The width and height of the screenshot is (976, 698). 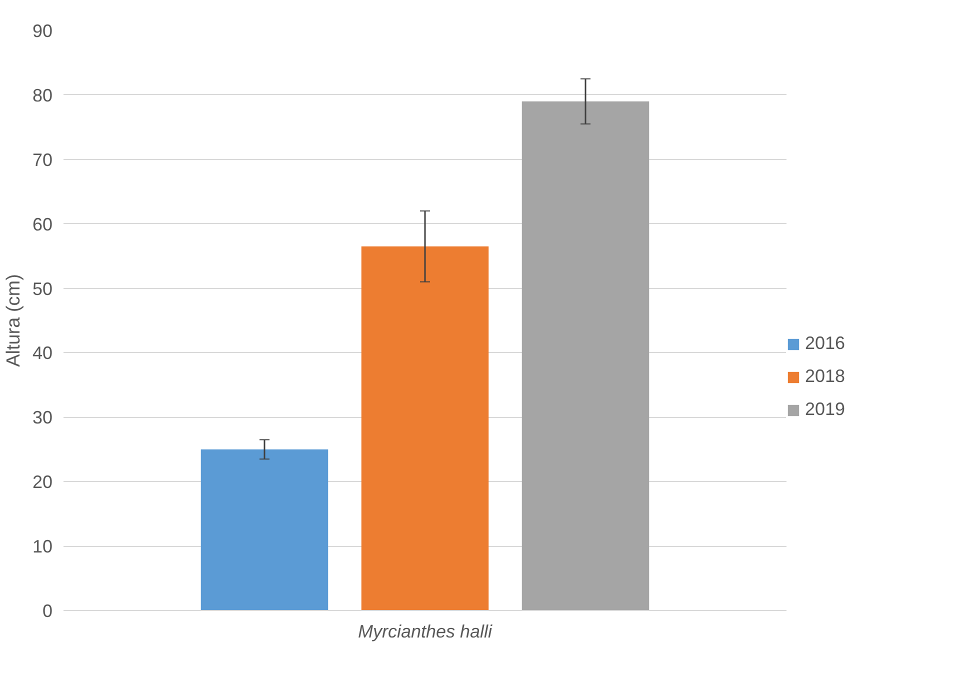 What do you see at coordinates (426, 632) in the screenshot?
I see `x-tick-label: Myrcianthes halli` at bounding box center [426, 632].